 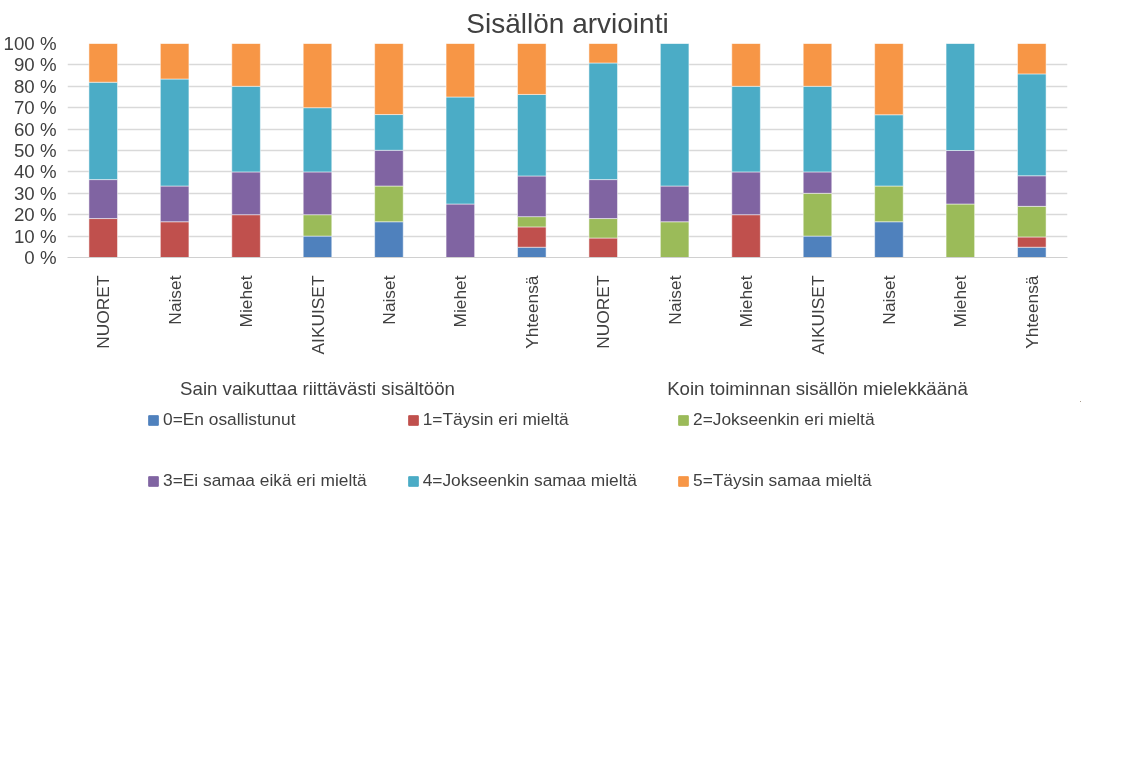 What do you see at coordinates (530, 480) in the screenshot?
I see `legend-label: 4=Jokseenkin samaa mieltä` at bounding box center [530, 480].